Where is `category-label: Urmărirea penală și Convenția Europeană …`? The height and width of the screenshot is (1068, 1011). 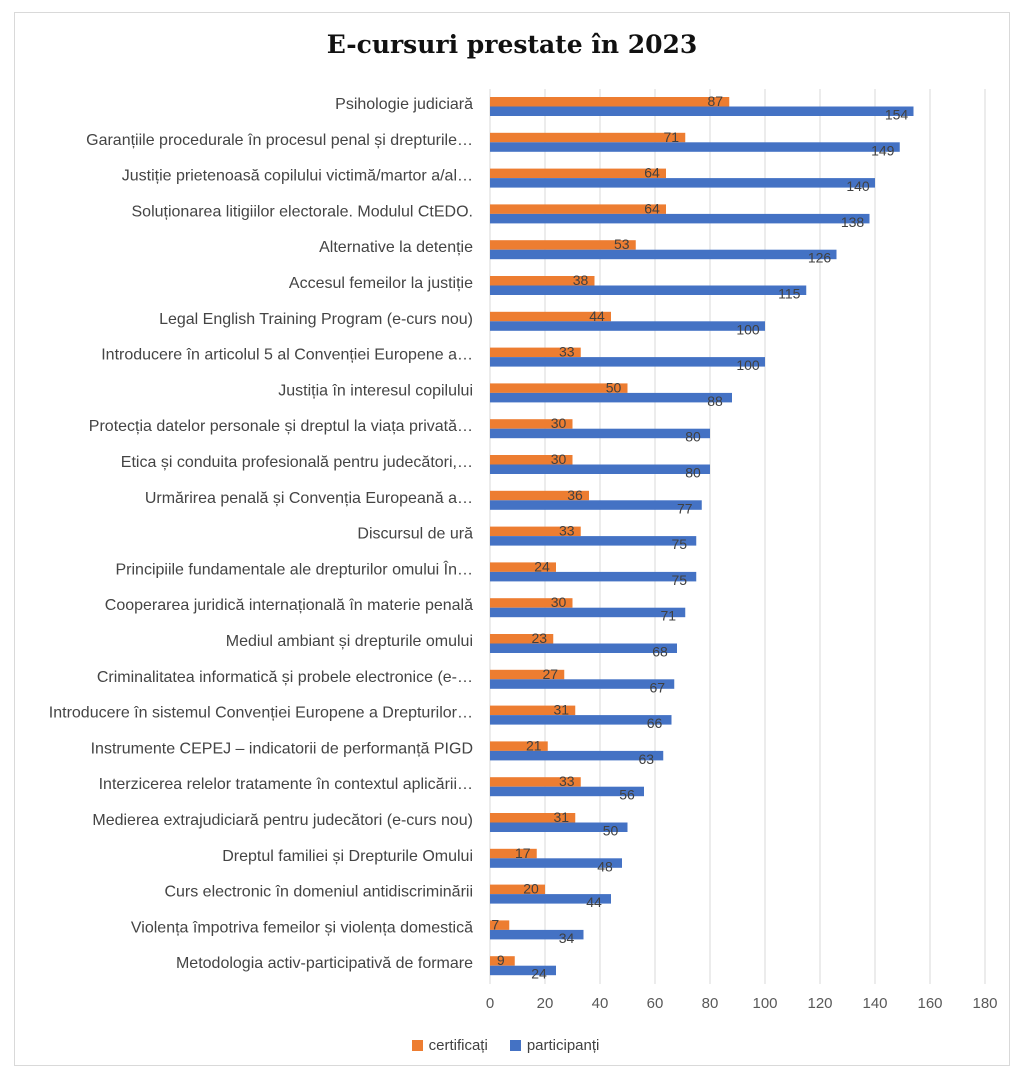
category-label: Urmărirea penală și Convenția Europeană … is located at coordinates (309, 498).